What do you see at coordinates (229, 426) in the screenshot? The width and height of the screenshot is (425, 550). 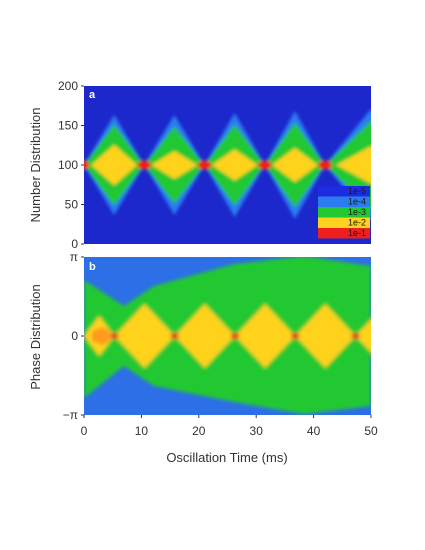 I see `x-axis-ticks: 0 10 20 30 40 50` at bounding box center [229, 426].